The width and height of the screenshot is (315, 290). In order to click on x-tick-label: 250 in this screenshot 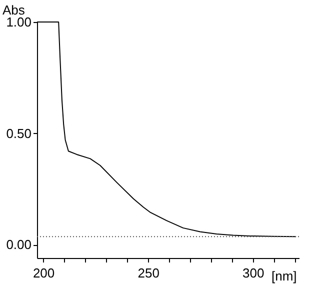, I will do `click(149, 273)`.